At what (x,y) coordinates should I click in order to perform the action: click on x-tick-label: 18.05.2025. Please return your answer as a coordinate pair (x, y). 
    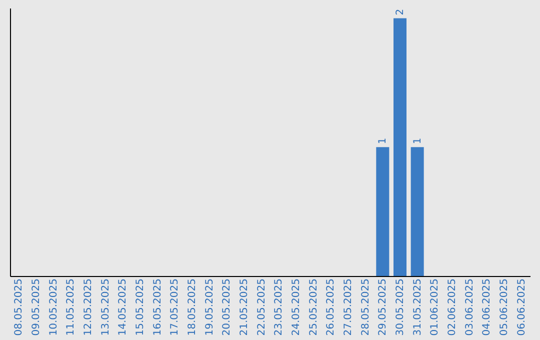
    Looking at the image, I should click on (192, 307).